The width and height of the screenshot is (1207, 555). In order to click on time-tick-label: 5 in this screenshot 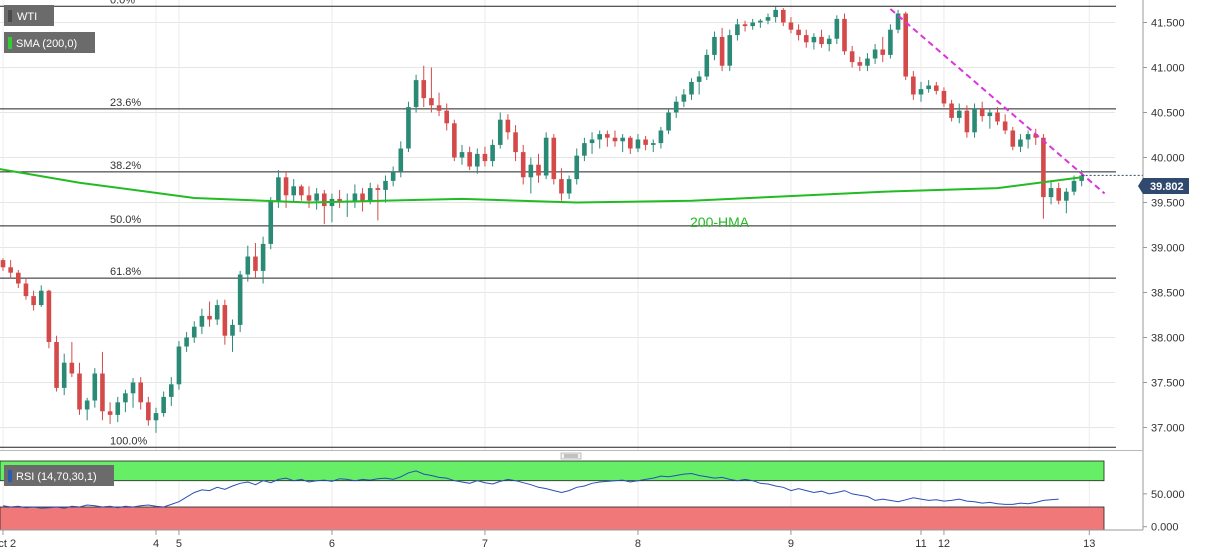, I will do `click(179, 544)`.